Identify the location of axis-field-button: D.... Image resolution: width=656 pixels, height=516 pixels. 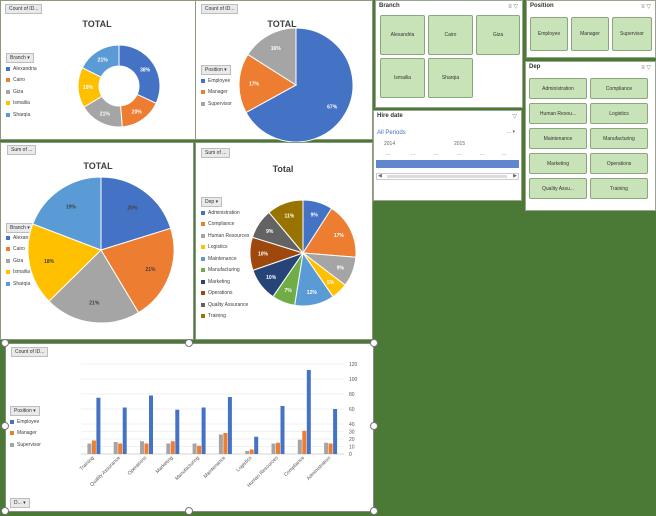
(20, 503).